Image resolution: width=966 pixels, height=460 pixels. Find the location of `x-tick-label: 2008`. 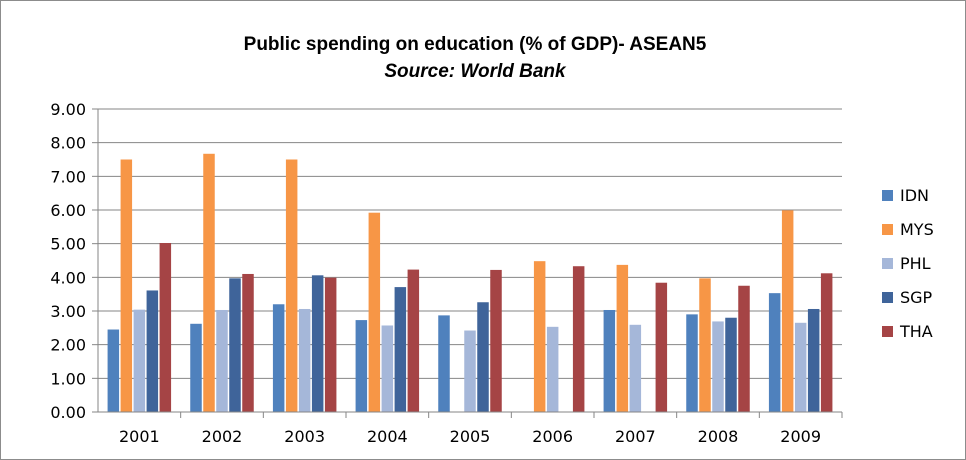

x-tick-label: 2008 is located at coordinates (718, 436).